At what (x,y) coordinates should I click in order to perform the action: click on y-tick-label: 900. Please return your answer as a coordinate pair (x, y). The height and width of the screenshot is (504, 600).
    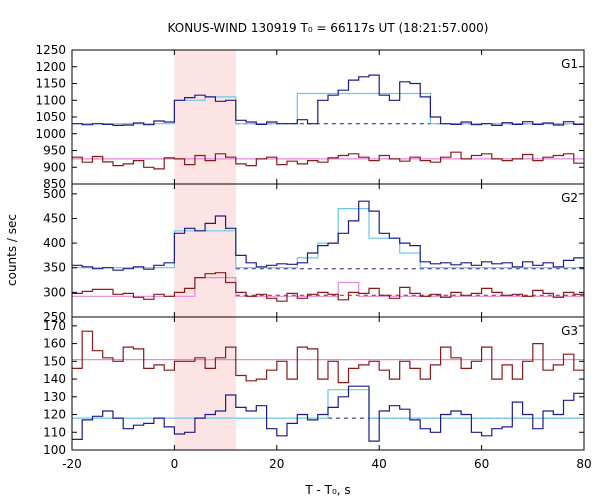
    Looking at the image, I should click on (54, 167).